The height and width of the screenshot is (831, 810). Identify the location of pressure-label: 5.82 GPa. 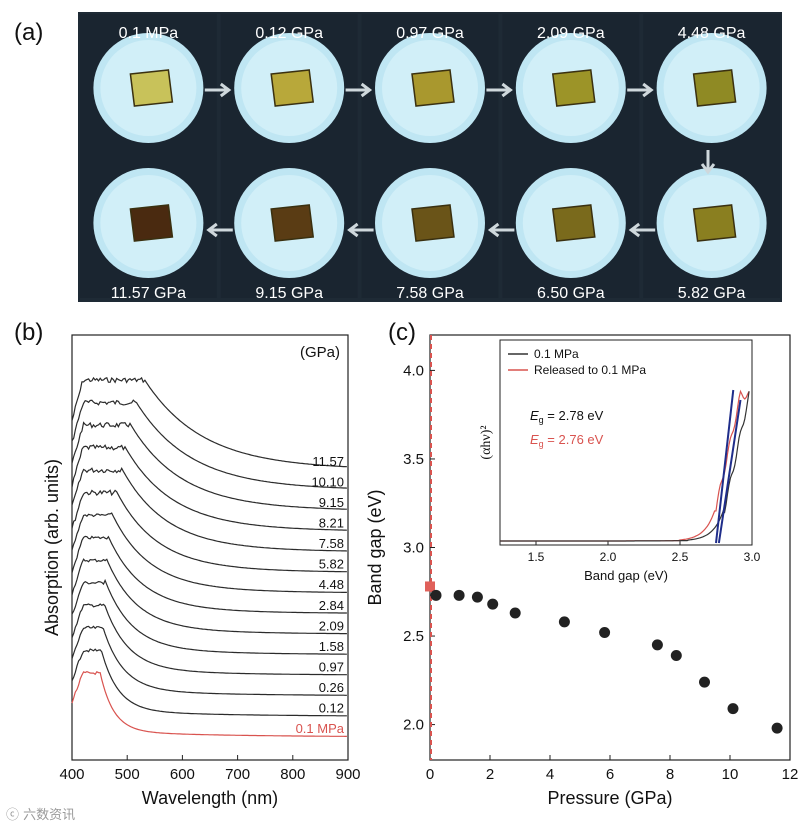
(712, 293).